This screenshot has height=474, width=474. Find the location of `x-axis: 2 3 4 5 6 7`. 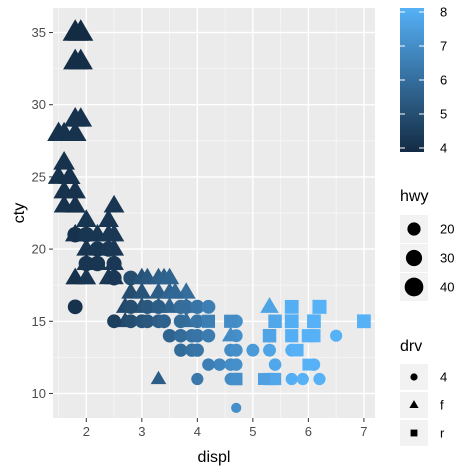

x-axis: 2 3 4 5 6 7 is located at coordinates (225, 428).